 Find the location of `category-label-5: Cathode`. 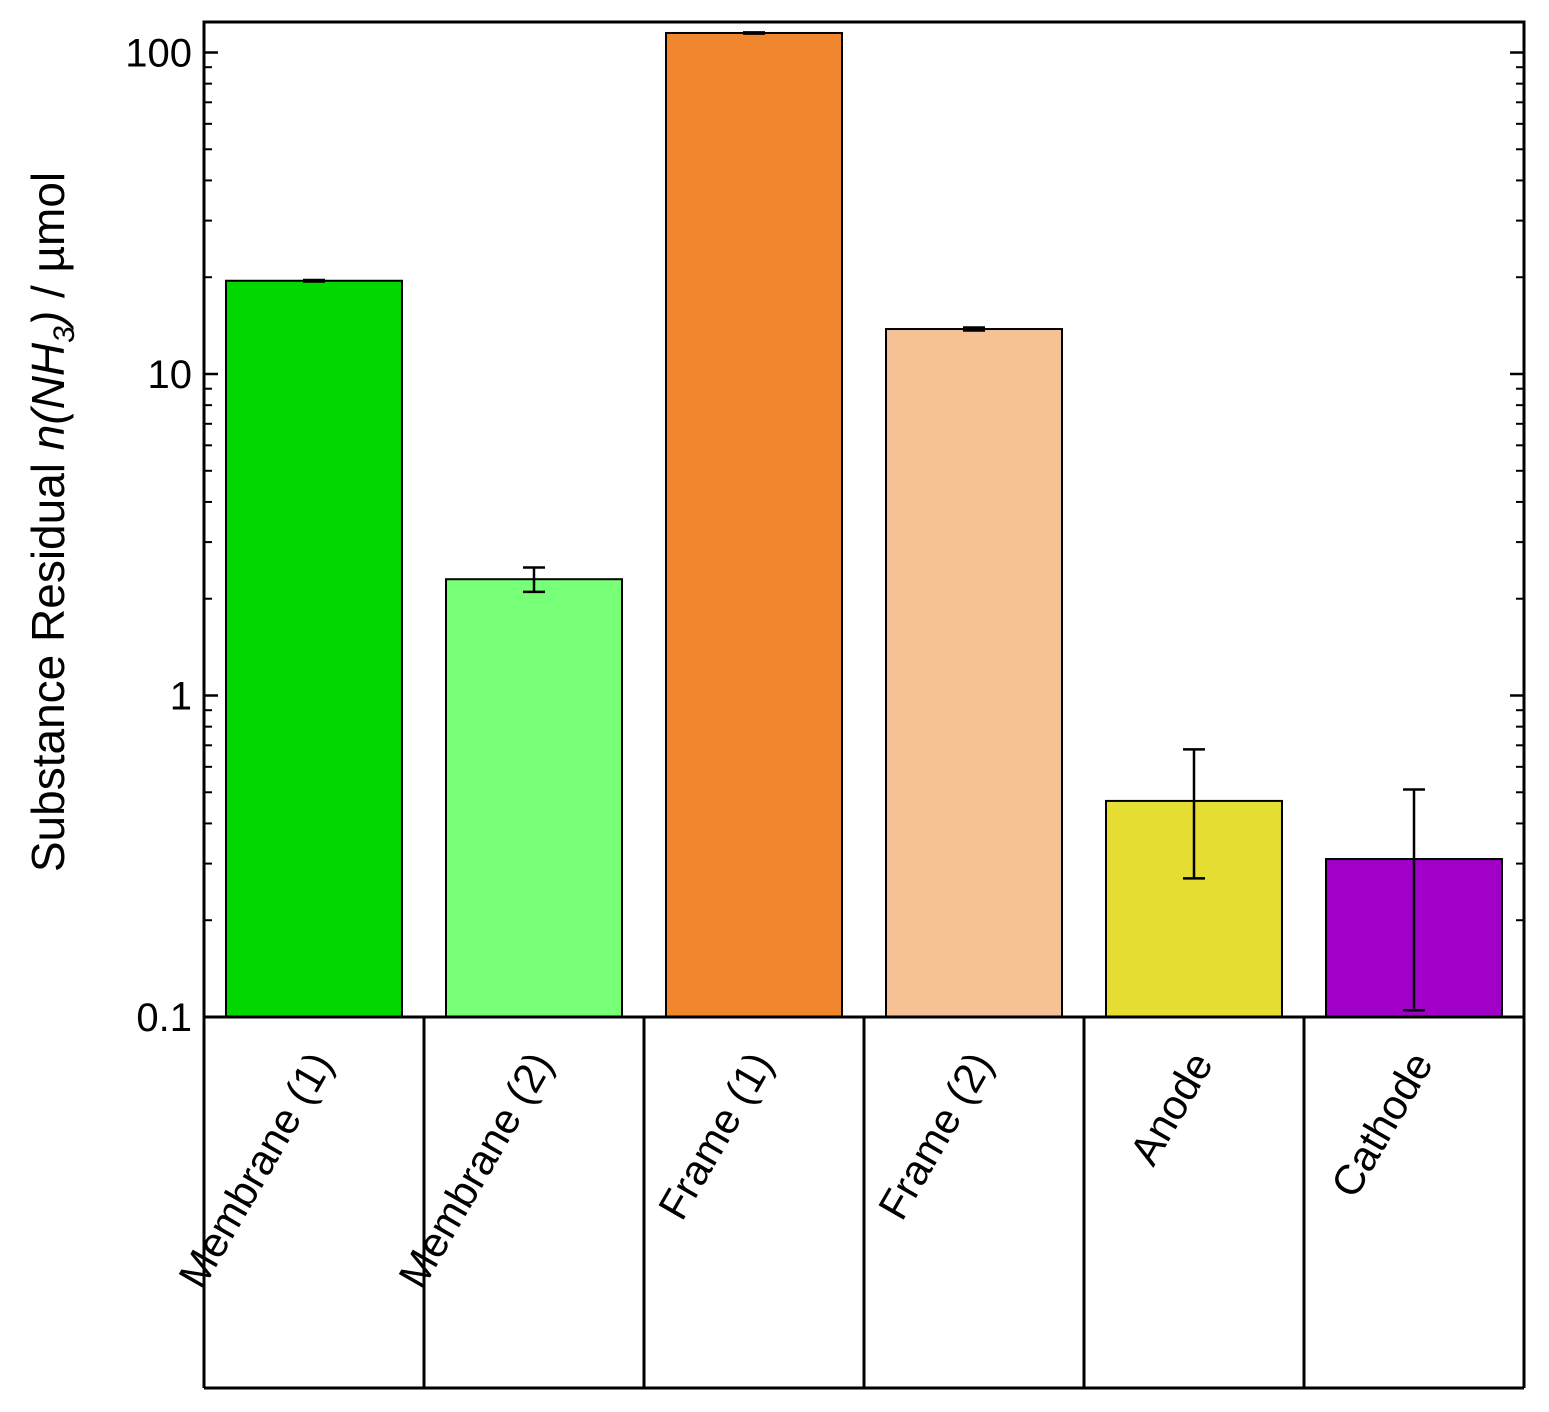

category-label-5: Cathode is located at coordinates (1382, 1124).